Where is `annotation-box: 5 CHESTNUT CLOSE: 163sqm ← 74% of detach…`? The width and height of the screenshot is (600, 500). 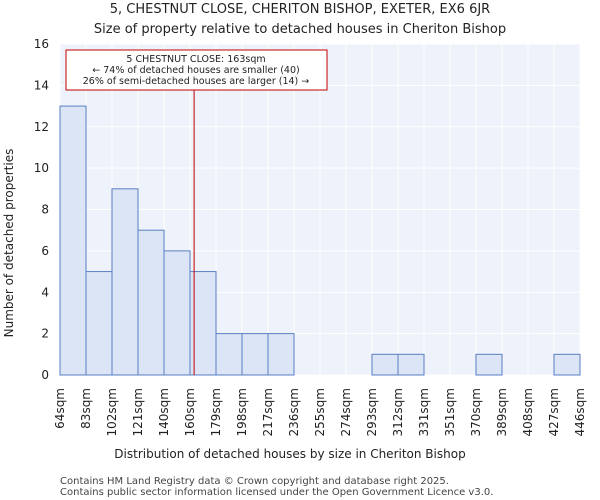
annotation-box: 5 CHESTNUT CLOSE: 163sqm ← 74% of detach… is located at coordinates (196, 70).